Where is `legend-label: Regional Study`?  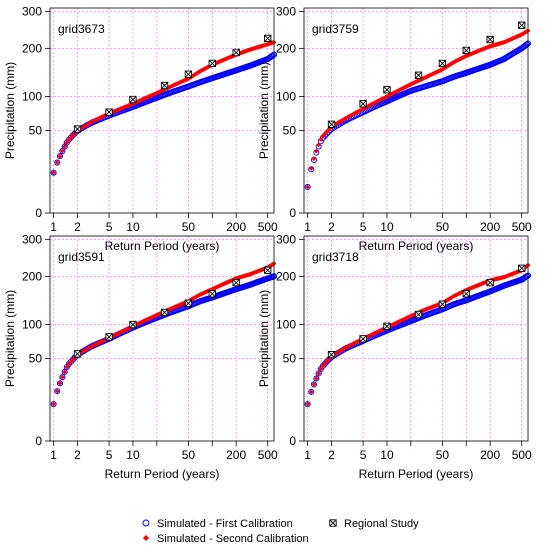 legend-label: Regional Study is located at coordinates (381, 524).